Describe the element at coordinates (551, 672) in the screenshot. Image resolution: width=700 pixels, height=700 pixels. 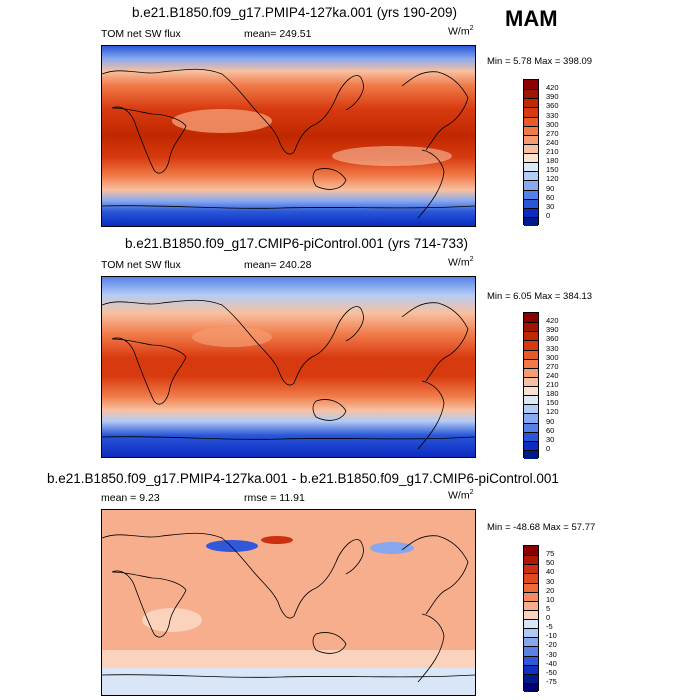
I see `colorbar-tick-label: -50` at that location.